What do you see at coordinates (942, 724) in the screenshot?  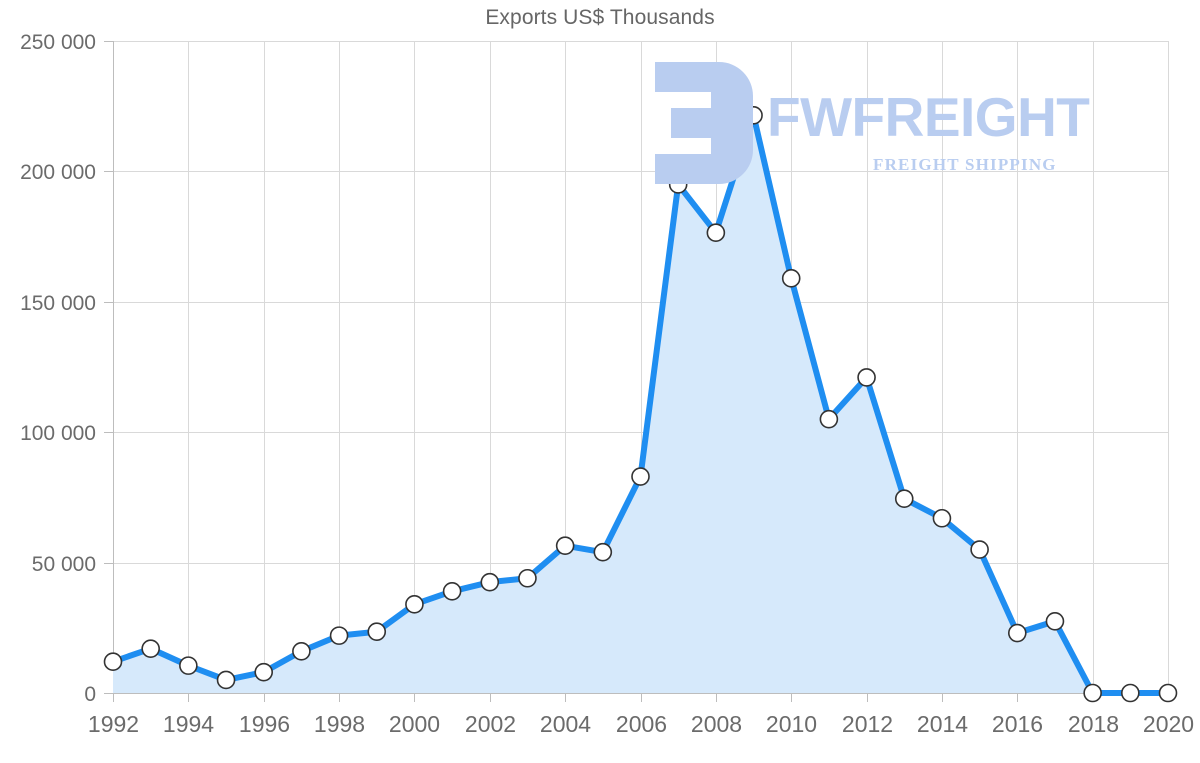 I see `x-tick-label: 2014` at bounding box center [942, 724].